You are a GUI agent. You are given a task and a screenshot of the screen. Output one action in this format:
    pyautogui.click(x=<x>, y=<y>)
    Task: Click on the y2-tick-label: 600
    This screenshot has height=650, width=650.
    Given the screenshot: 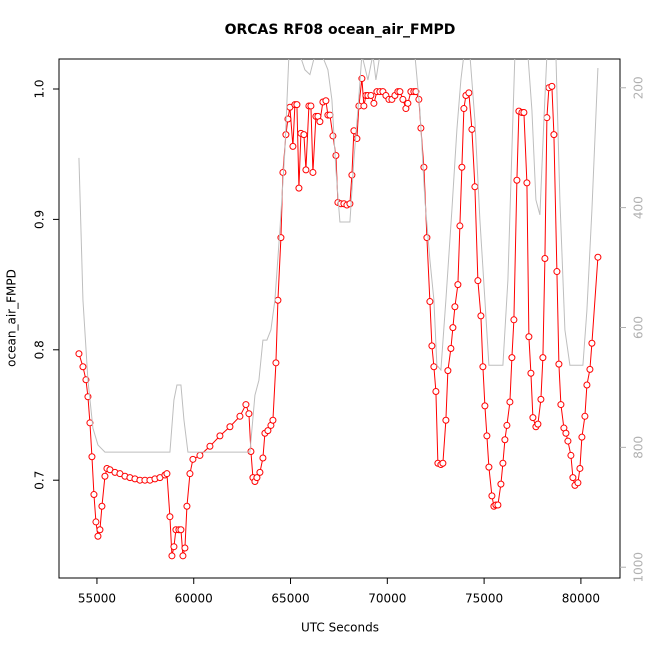 What is the action you would take?
    pyautogui.click(x=639, y=327)
    